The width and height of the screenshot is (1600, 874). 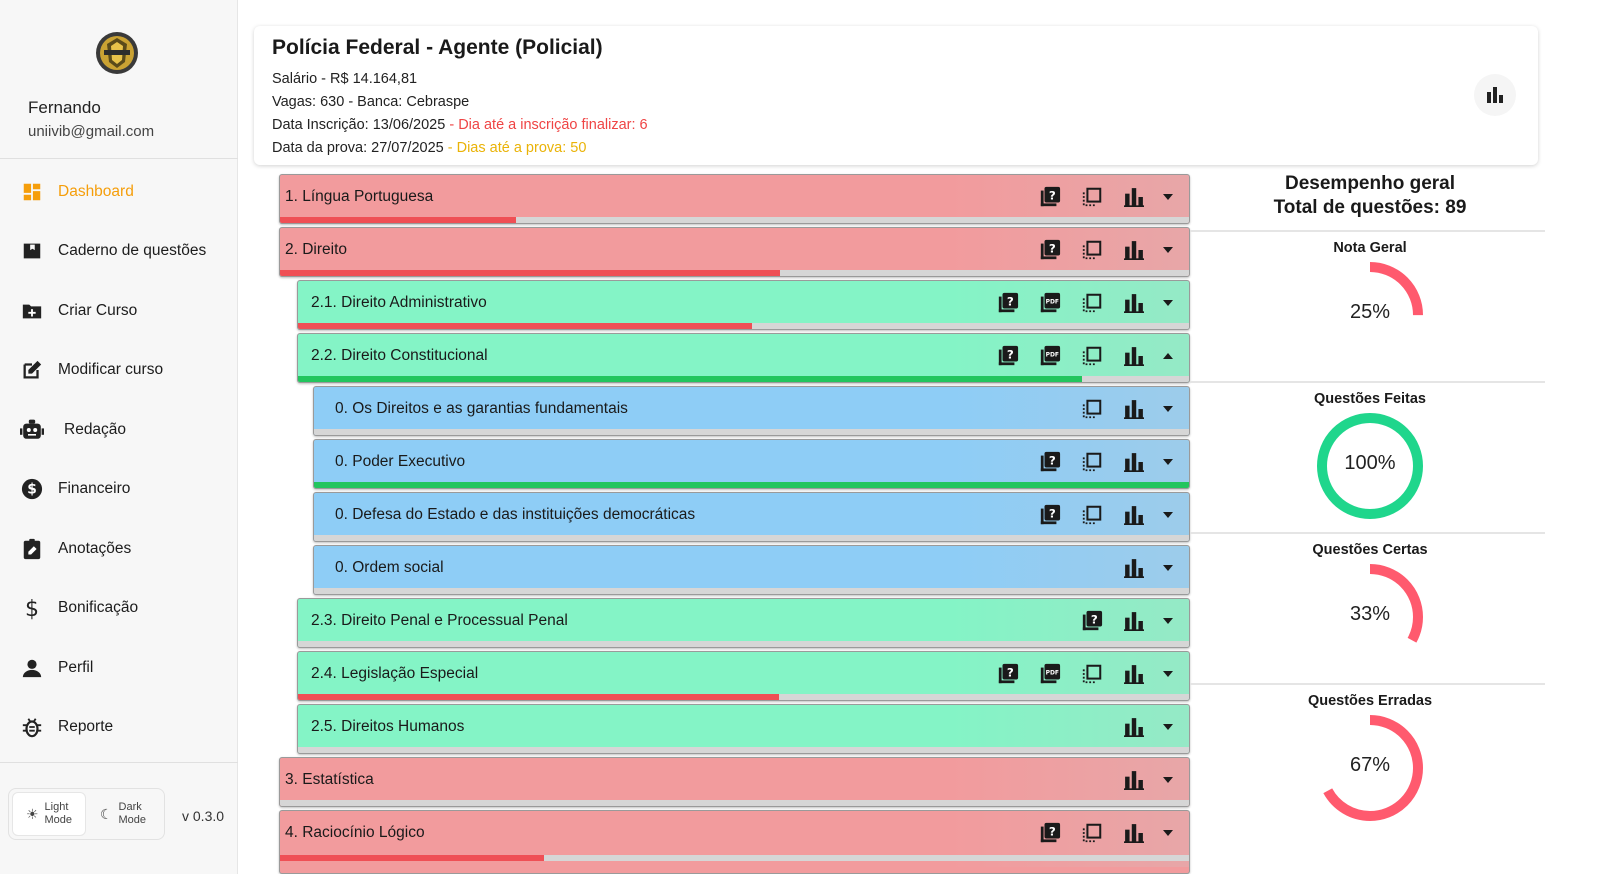 What do you see at coordinates (751, 464) in the screenshot?
I see `subject-row: 0. Poder Executivo?` at bounding box center [751, 464].